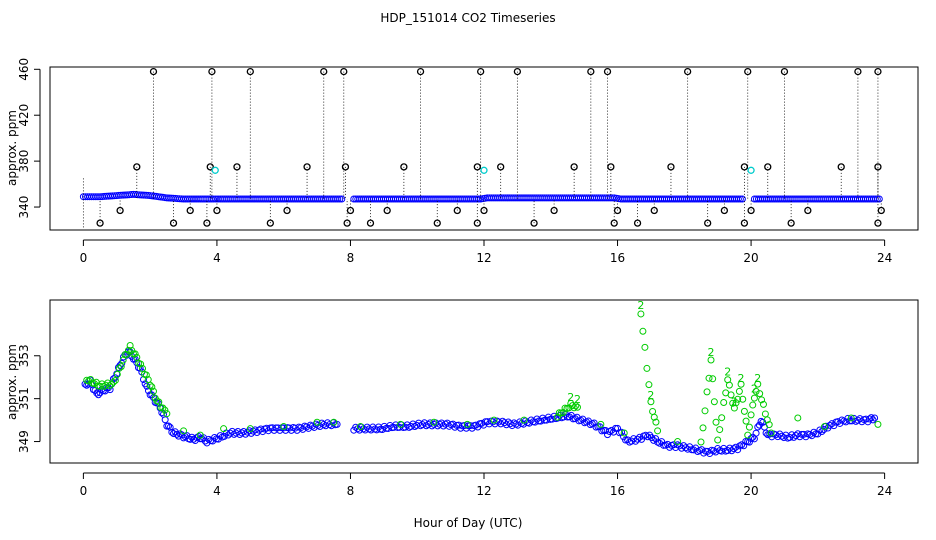 The width and height of the screenshot is (936, 540). Describe the element at coordinates (29, 398) in the screenshot. I see `bottom-y-axis: 349 351 353` at that location.